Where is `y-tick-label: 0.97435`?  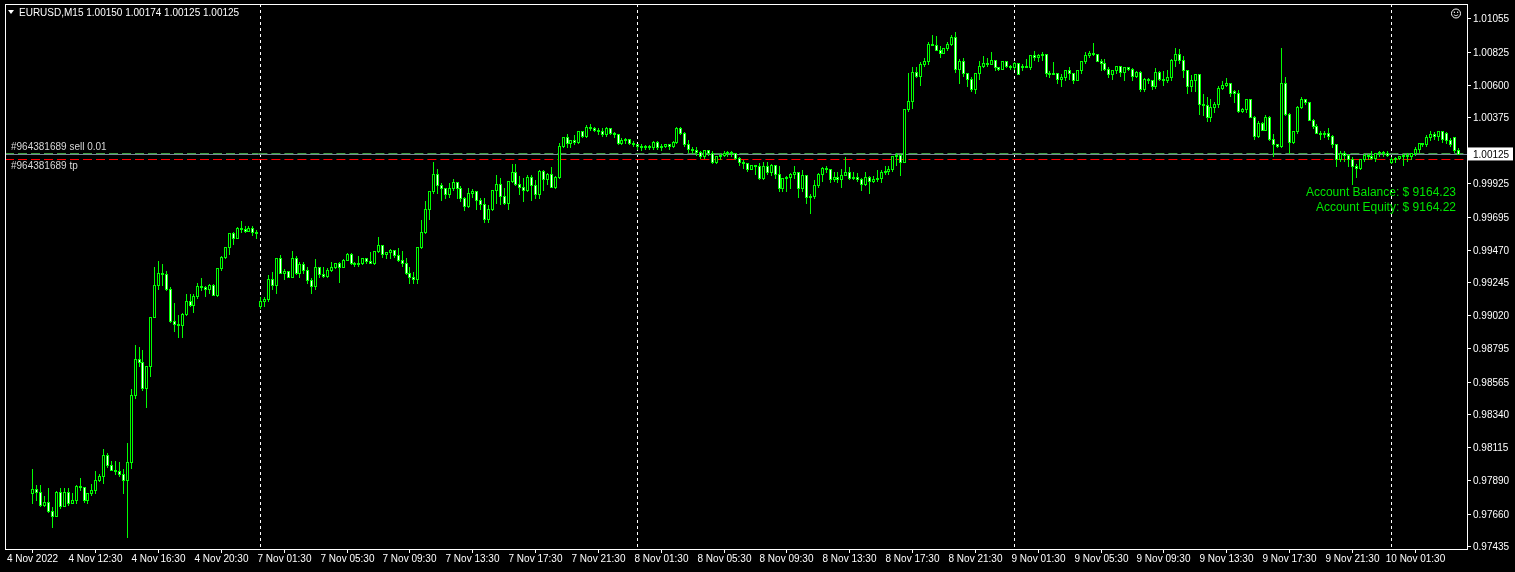
y-tick-label: 0.97435 is located at coordinates (1491, 546).